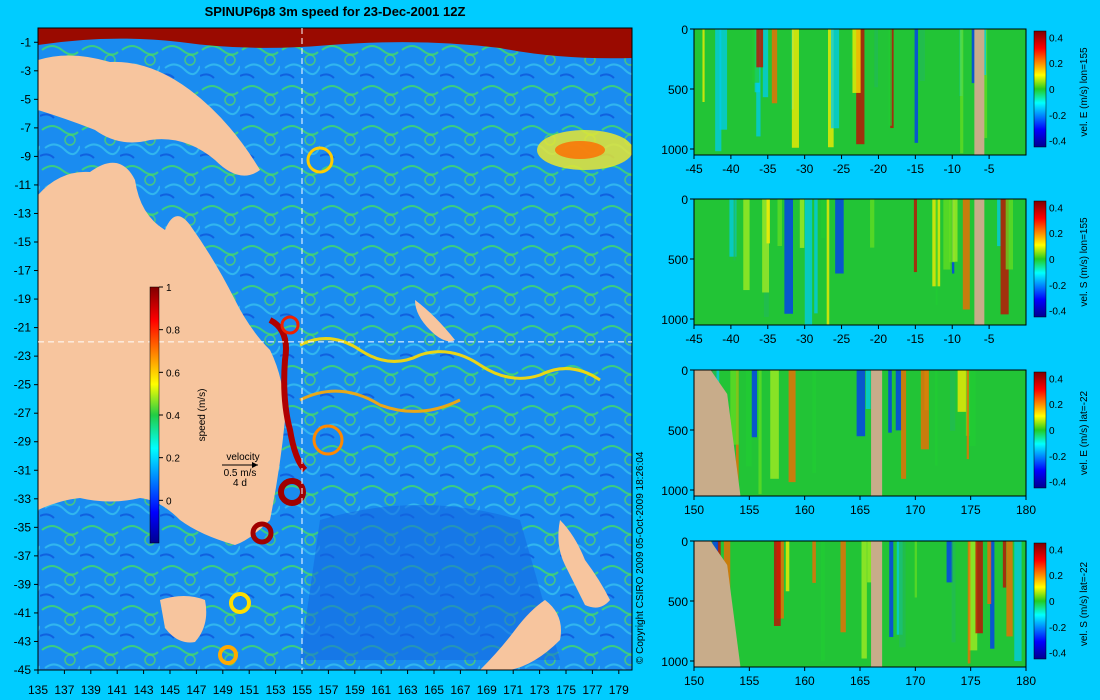  What do you see at coordinates (23, 670) in the screenshot?
I see `map-y-tick-label: -45` at bounding box center [23, 670].